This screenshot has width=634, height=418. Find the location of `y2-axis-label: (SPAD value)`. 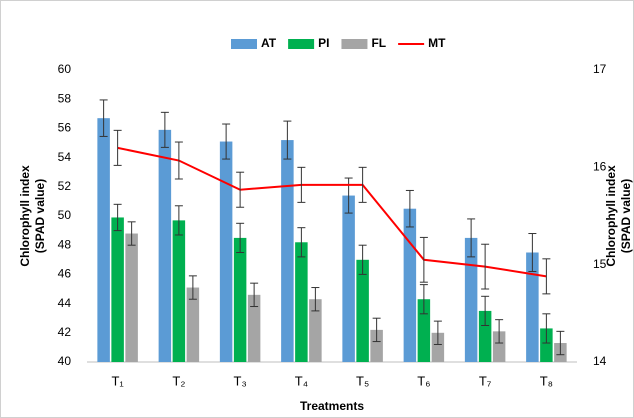

y2-axis-label: (SPAD value) is located at coordinates (626, 216).